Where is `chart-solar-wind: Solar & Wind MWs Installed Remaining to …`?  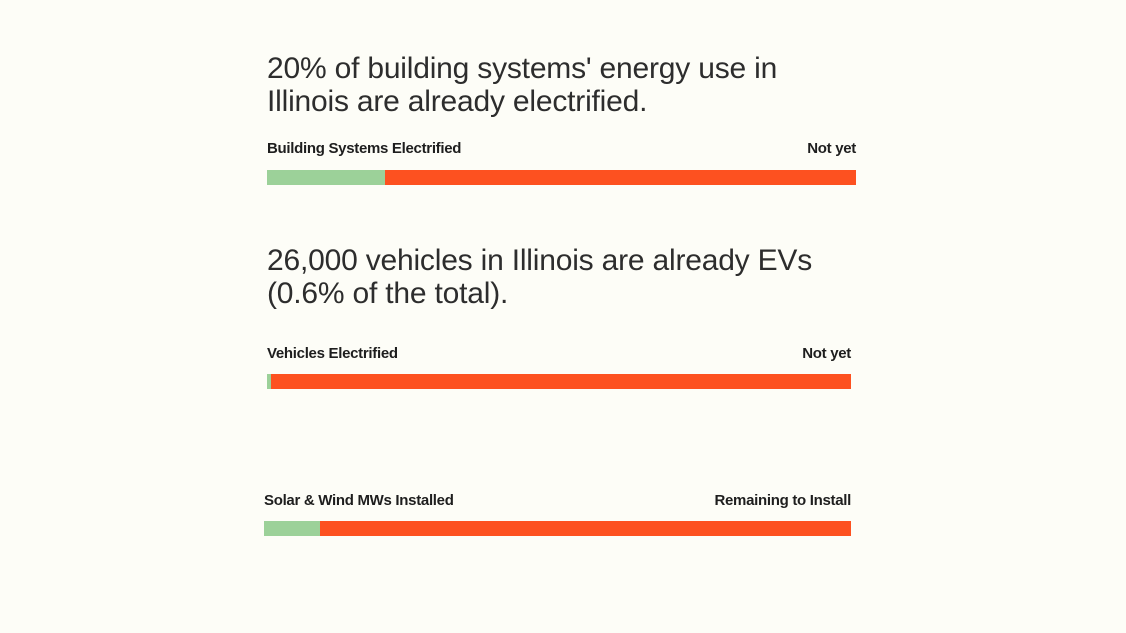
chart-solar-wind: Solar & Wind MWs Installed Remaining to … is located at coordinates (557, 514).